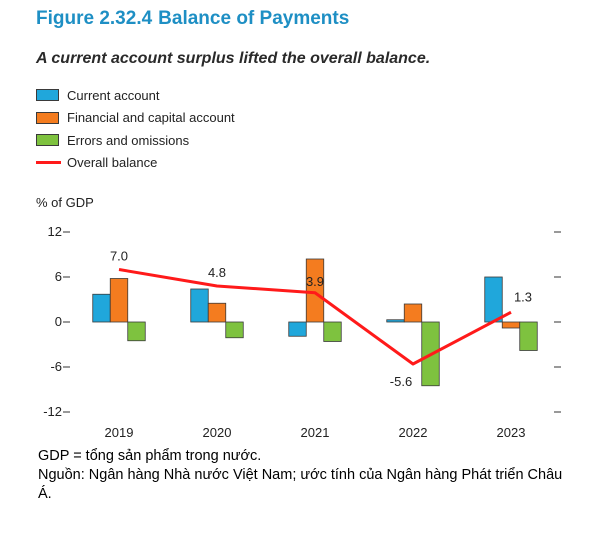 The width and height of the screenshot is (611, 534). I want to click on overall-balance-label-2022: -5.6, so click(401, 381).